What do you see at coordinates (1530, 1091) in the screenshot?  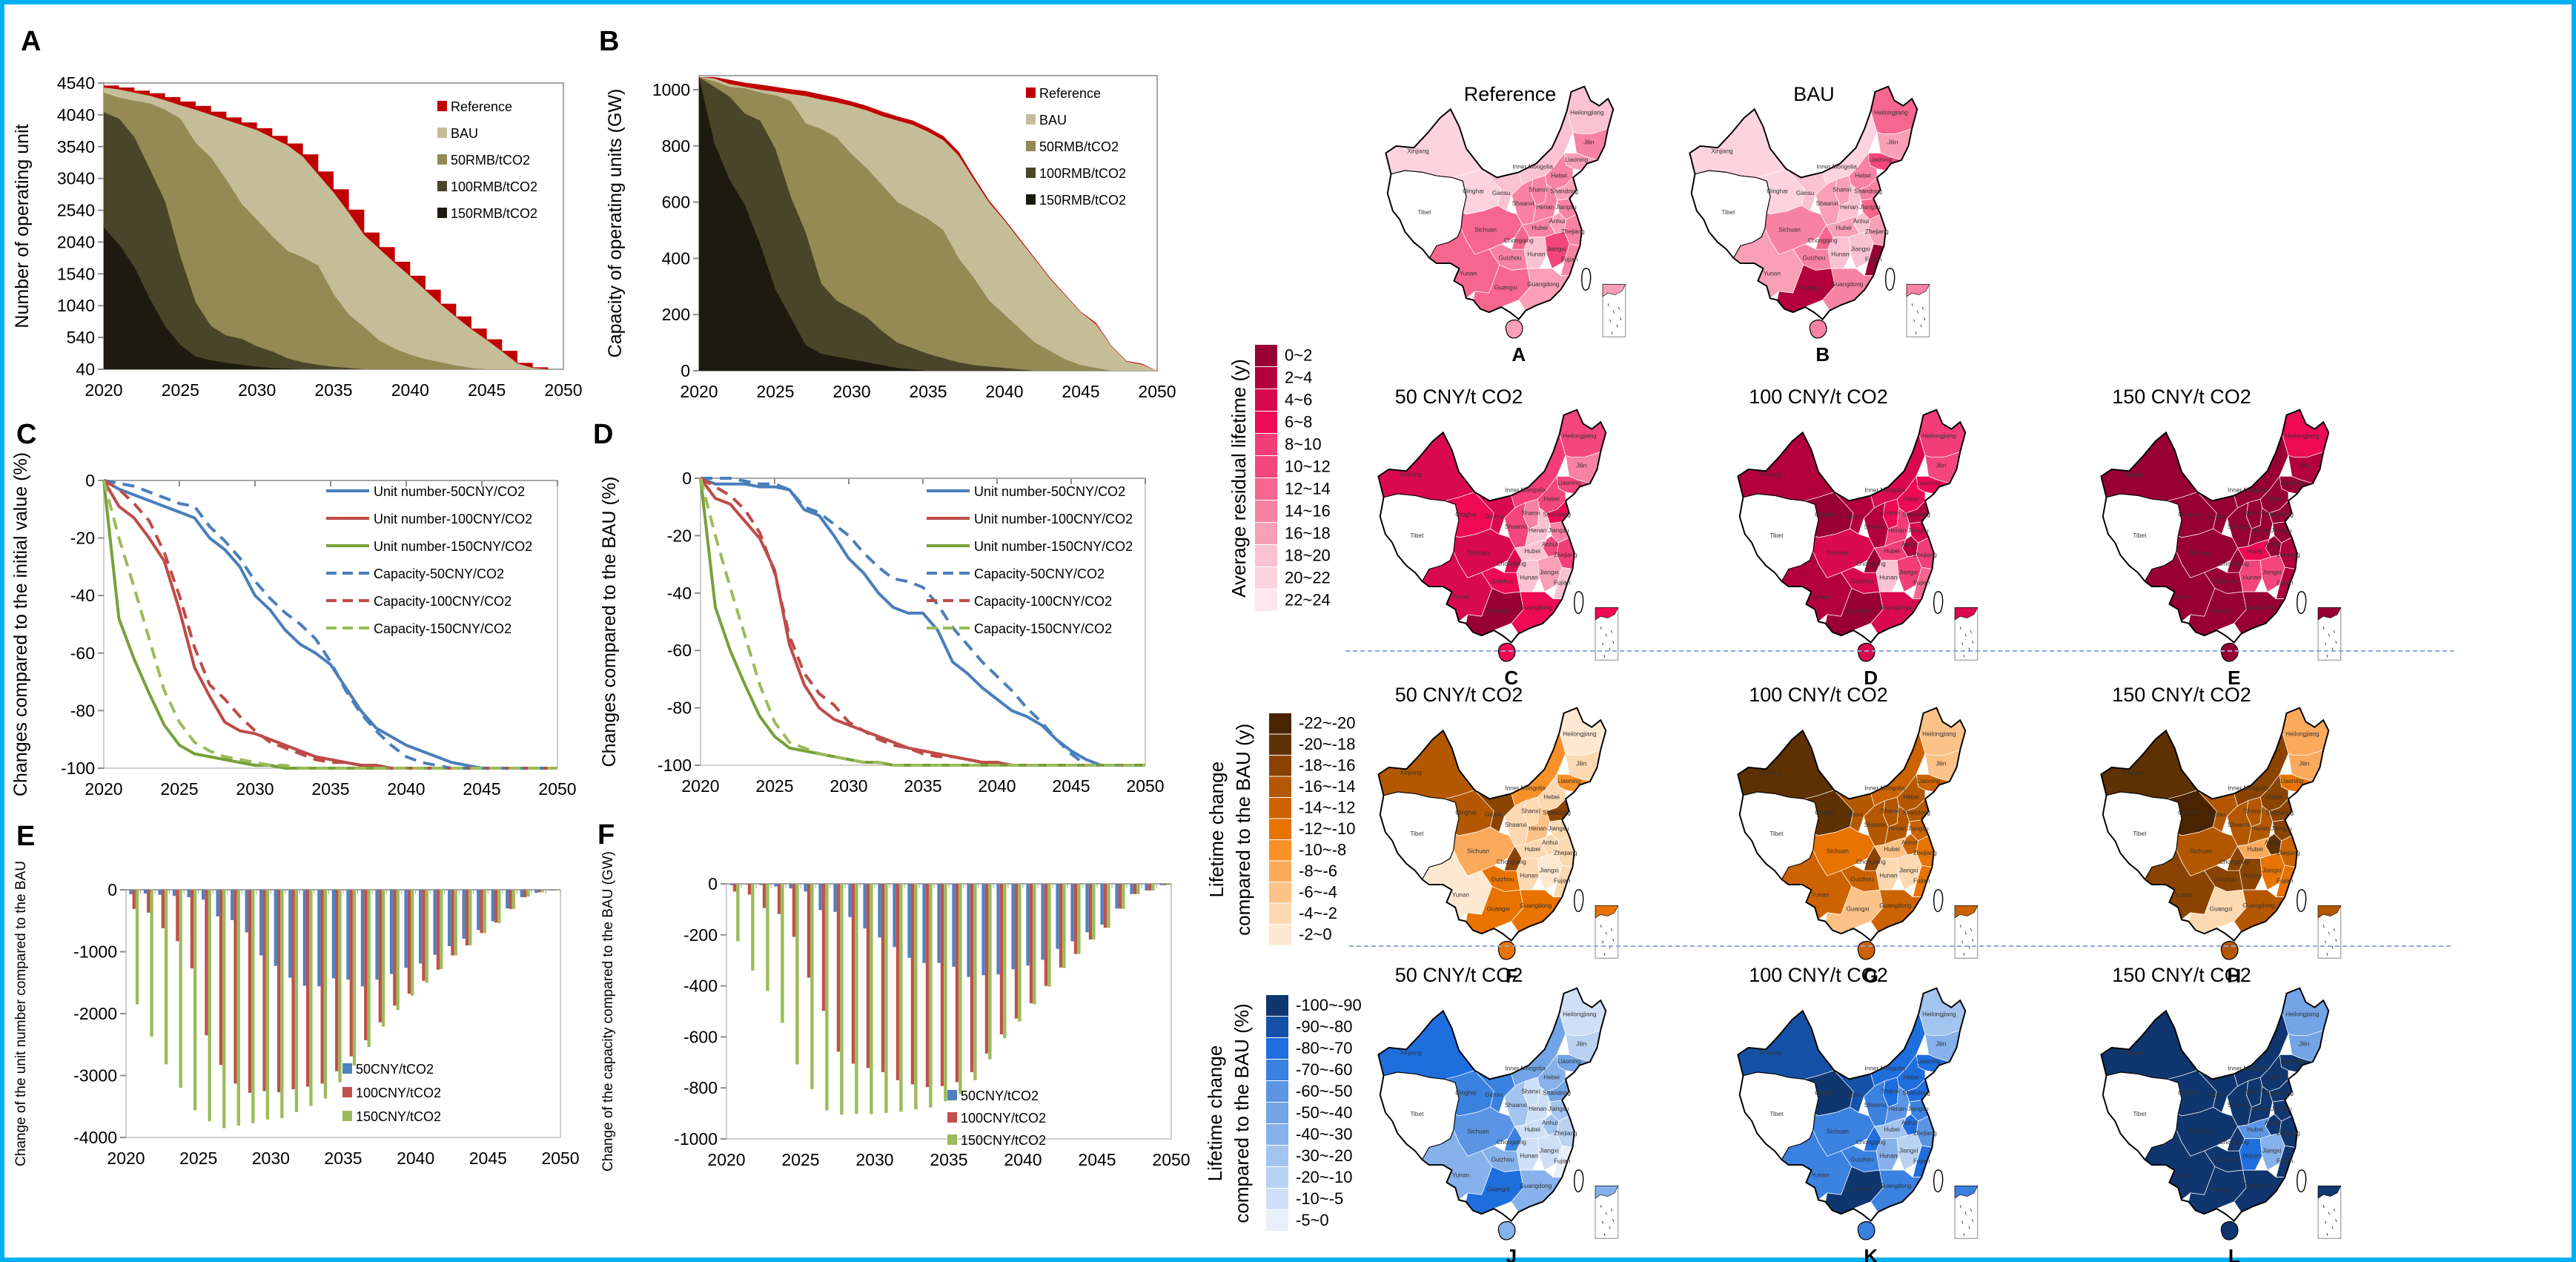 I see `province-label: Shanxi` at bounding box center [1530, 1091].